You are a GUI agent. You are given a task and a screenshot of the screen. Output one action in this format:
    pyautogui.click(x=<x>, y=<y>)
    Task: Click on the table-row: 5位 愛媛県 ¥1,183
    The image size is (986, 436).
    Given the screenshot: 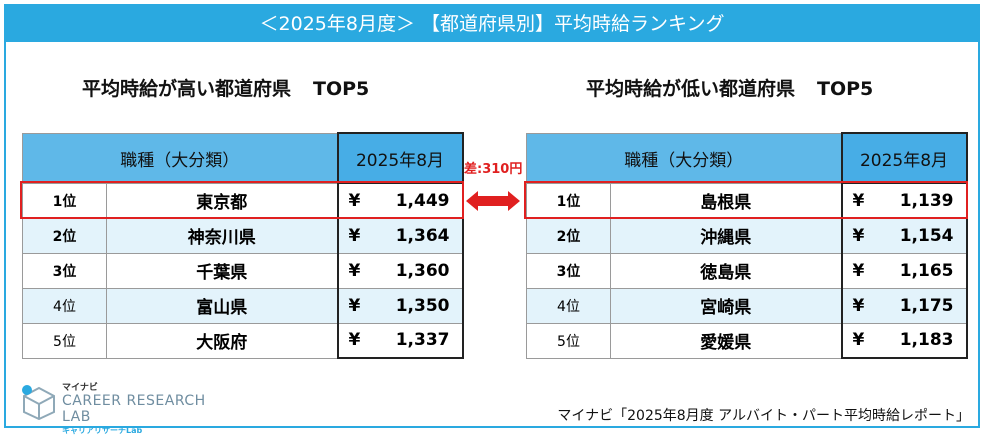 What is the action you would take?
    pyautogui.click(x=747, y=340)
    